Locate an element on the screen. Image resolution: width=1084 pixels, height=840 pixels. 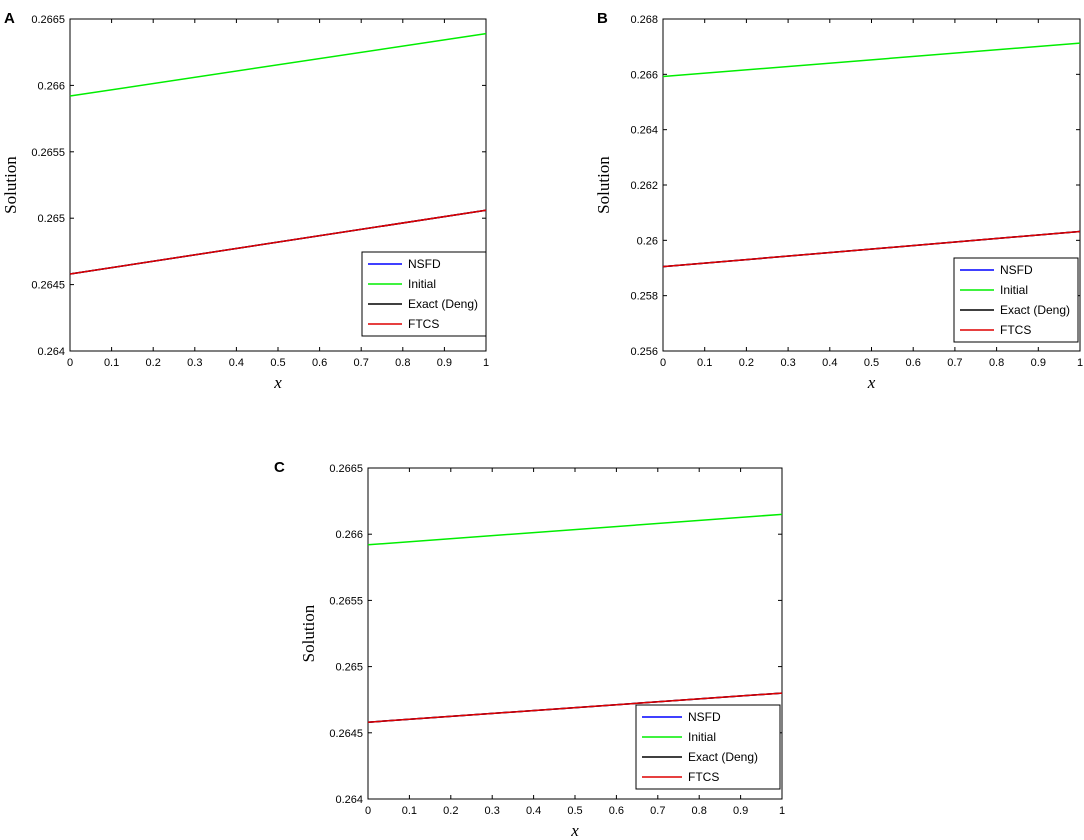
y-tick-label: 0.262 is located at coordinates (644, 186).